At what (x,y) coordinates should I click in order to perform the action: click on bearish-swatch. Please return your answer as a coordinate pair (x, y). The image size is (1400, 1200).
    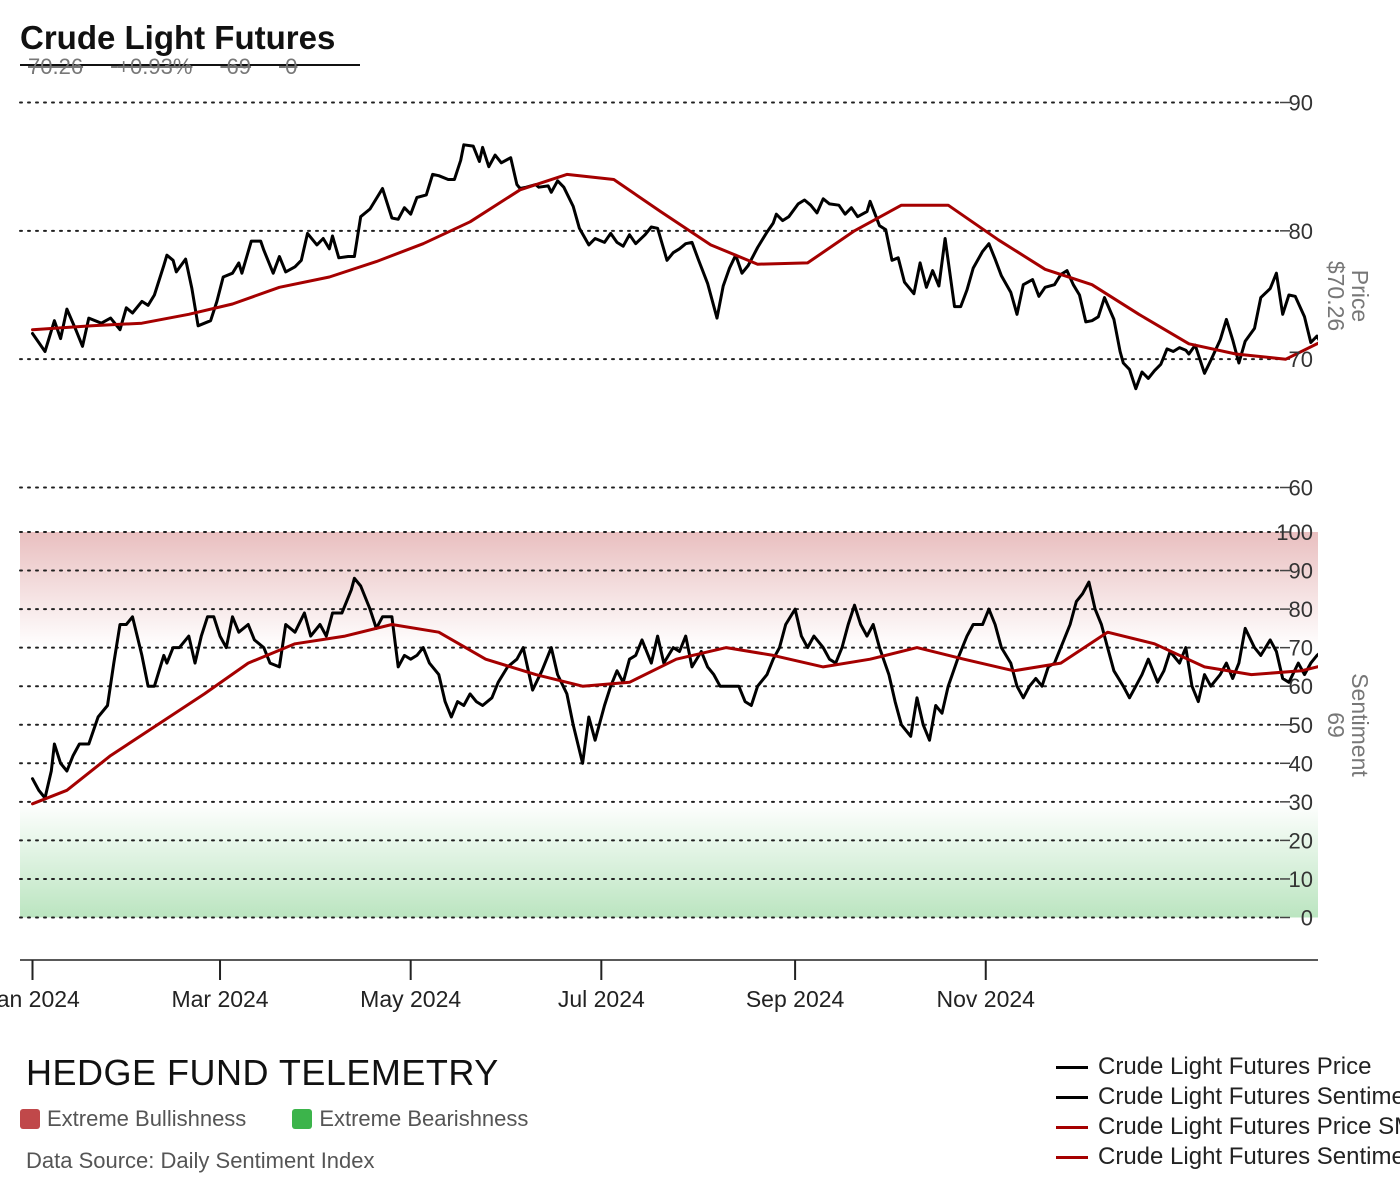
    Looking at the image, I should click on (302, 1119).